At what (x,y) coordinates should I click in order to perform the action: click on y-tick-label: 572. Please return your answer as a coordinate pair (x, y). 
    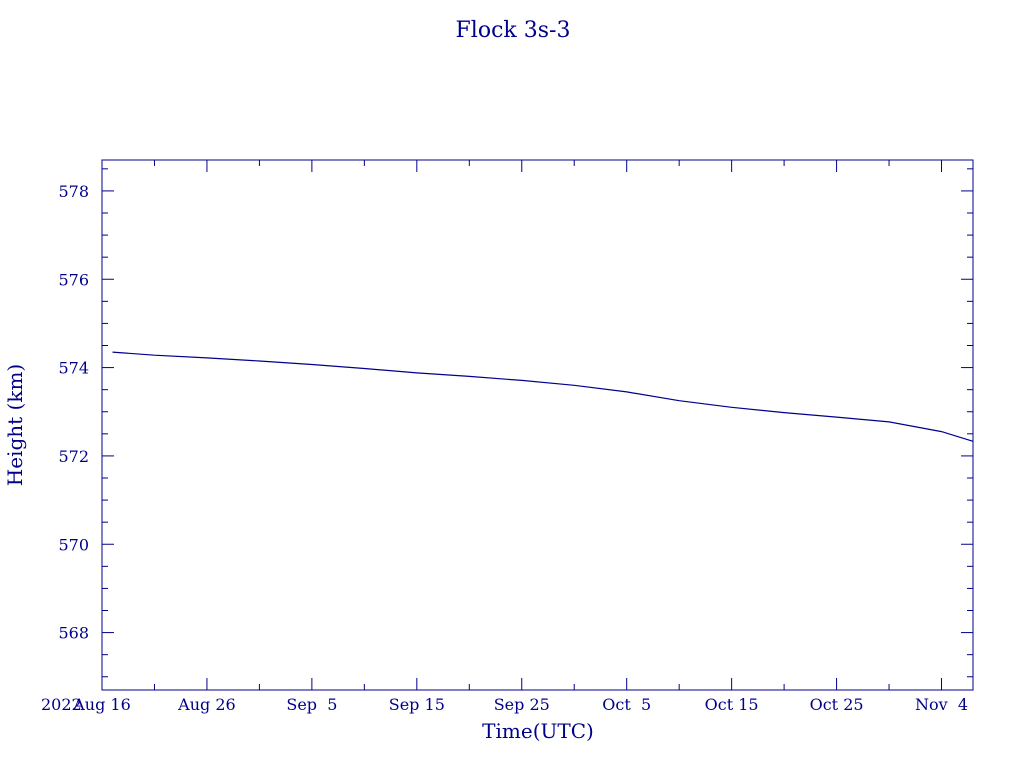
    Looking at the image, I should click on (73, 456).